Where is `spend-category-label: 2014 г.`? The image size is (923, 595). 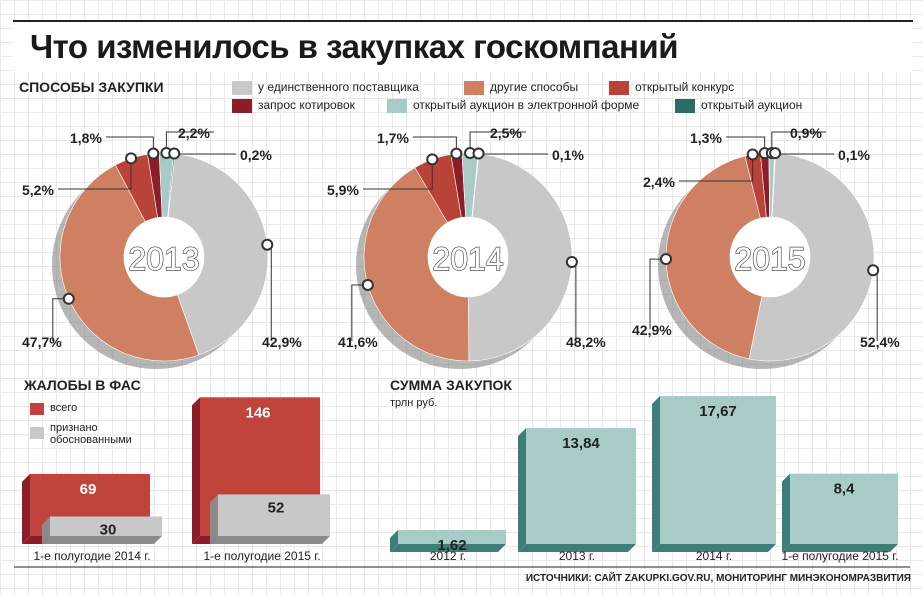
spend-category-label: 2014 г. is located at coordinates (714, 556).